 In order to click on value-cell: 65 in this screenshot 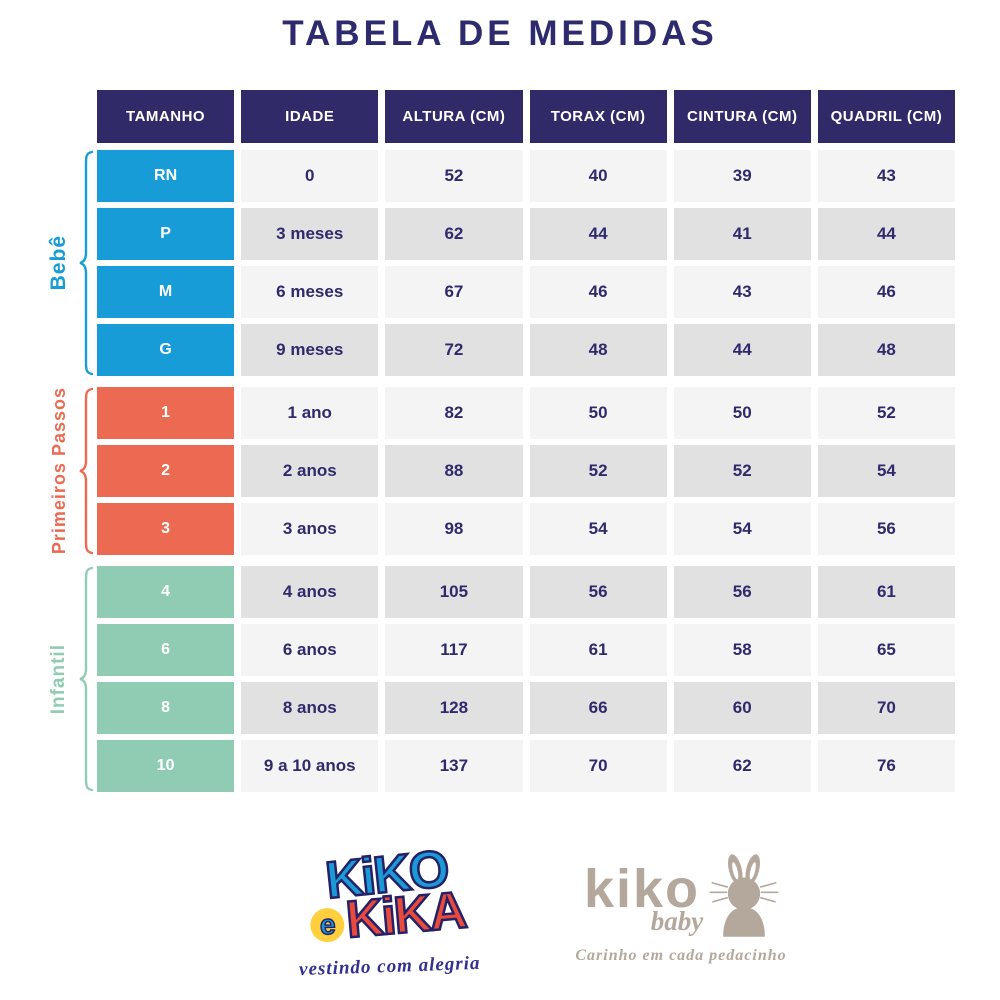, I will do `click(886, 650)`.